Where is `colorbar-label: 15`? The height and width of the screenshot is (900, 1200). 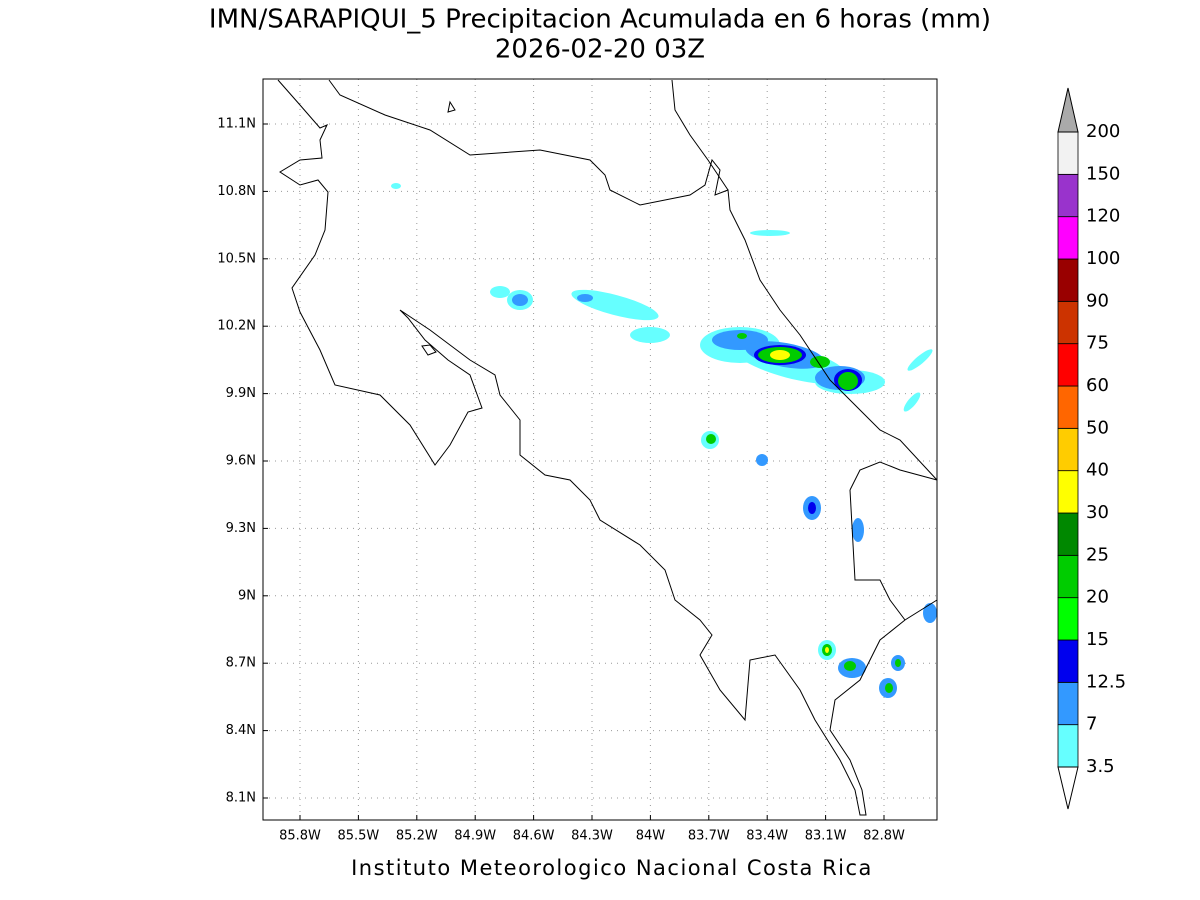 colorbar-label: 15 is located at coordinates (1097, 639).